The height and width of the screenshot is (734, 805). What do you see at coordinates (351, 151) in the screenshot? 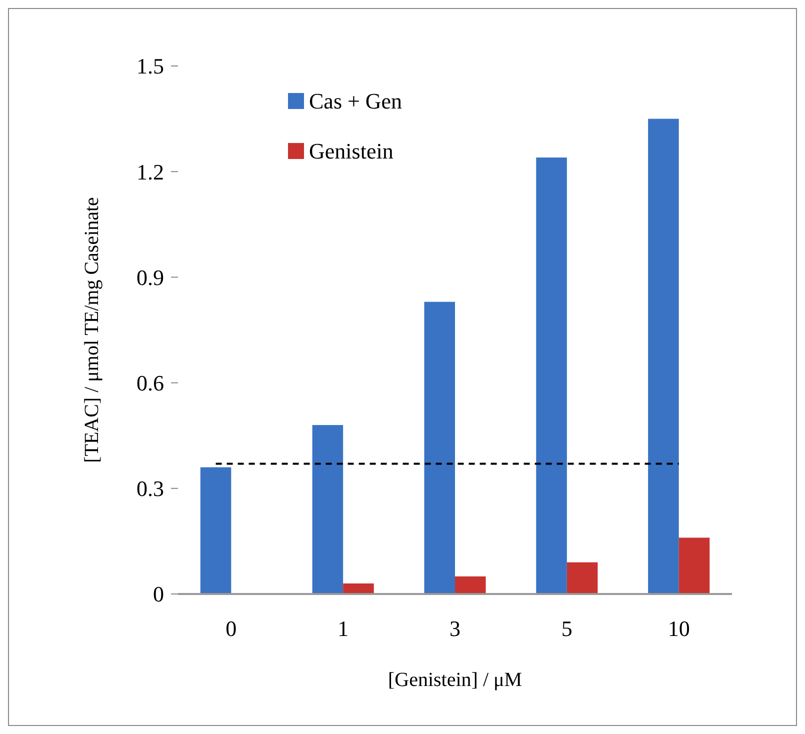
I see `legend-label: Genistein` at bounding box center [351, 151].